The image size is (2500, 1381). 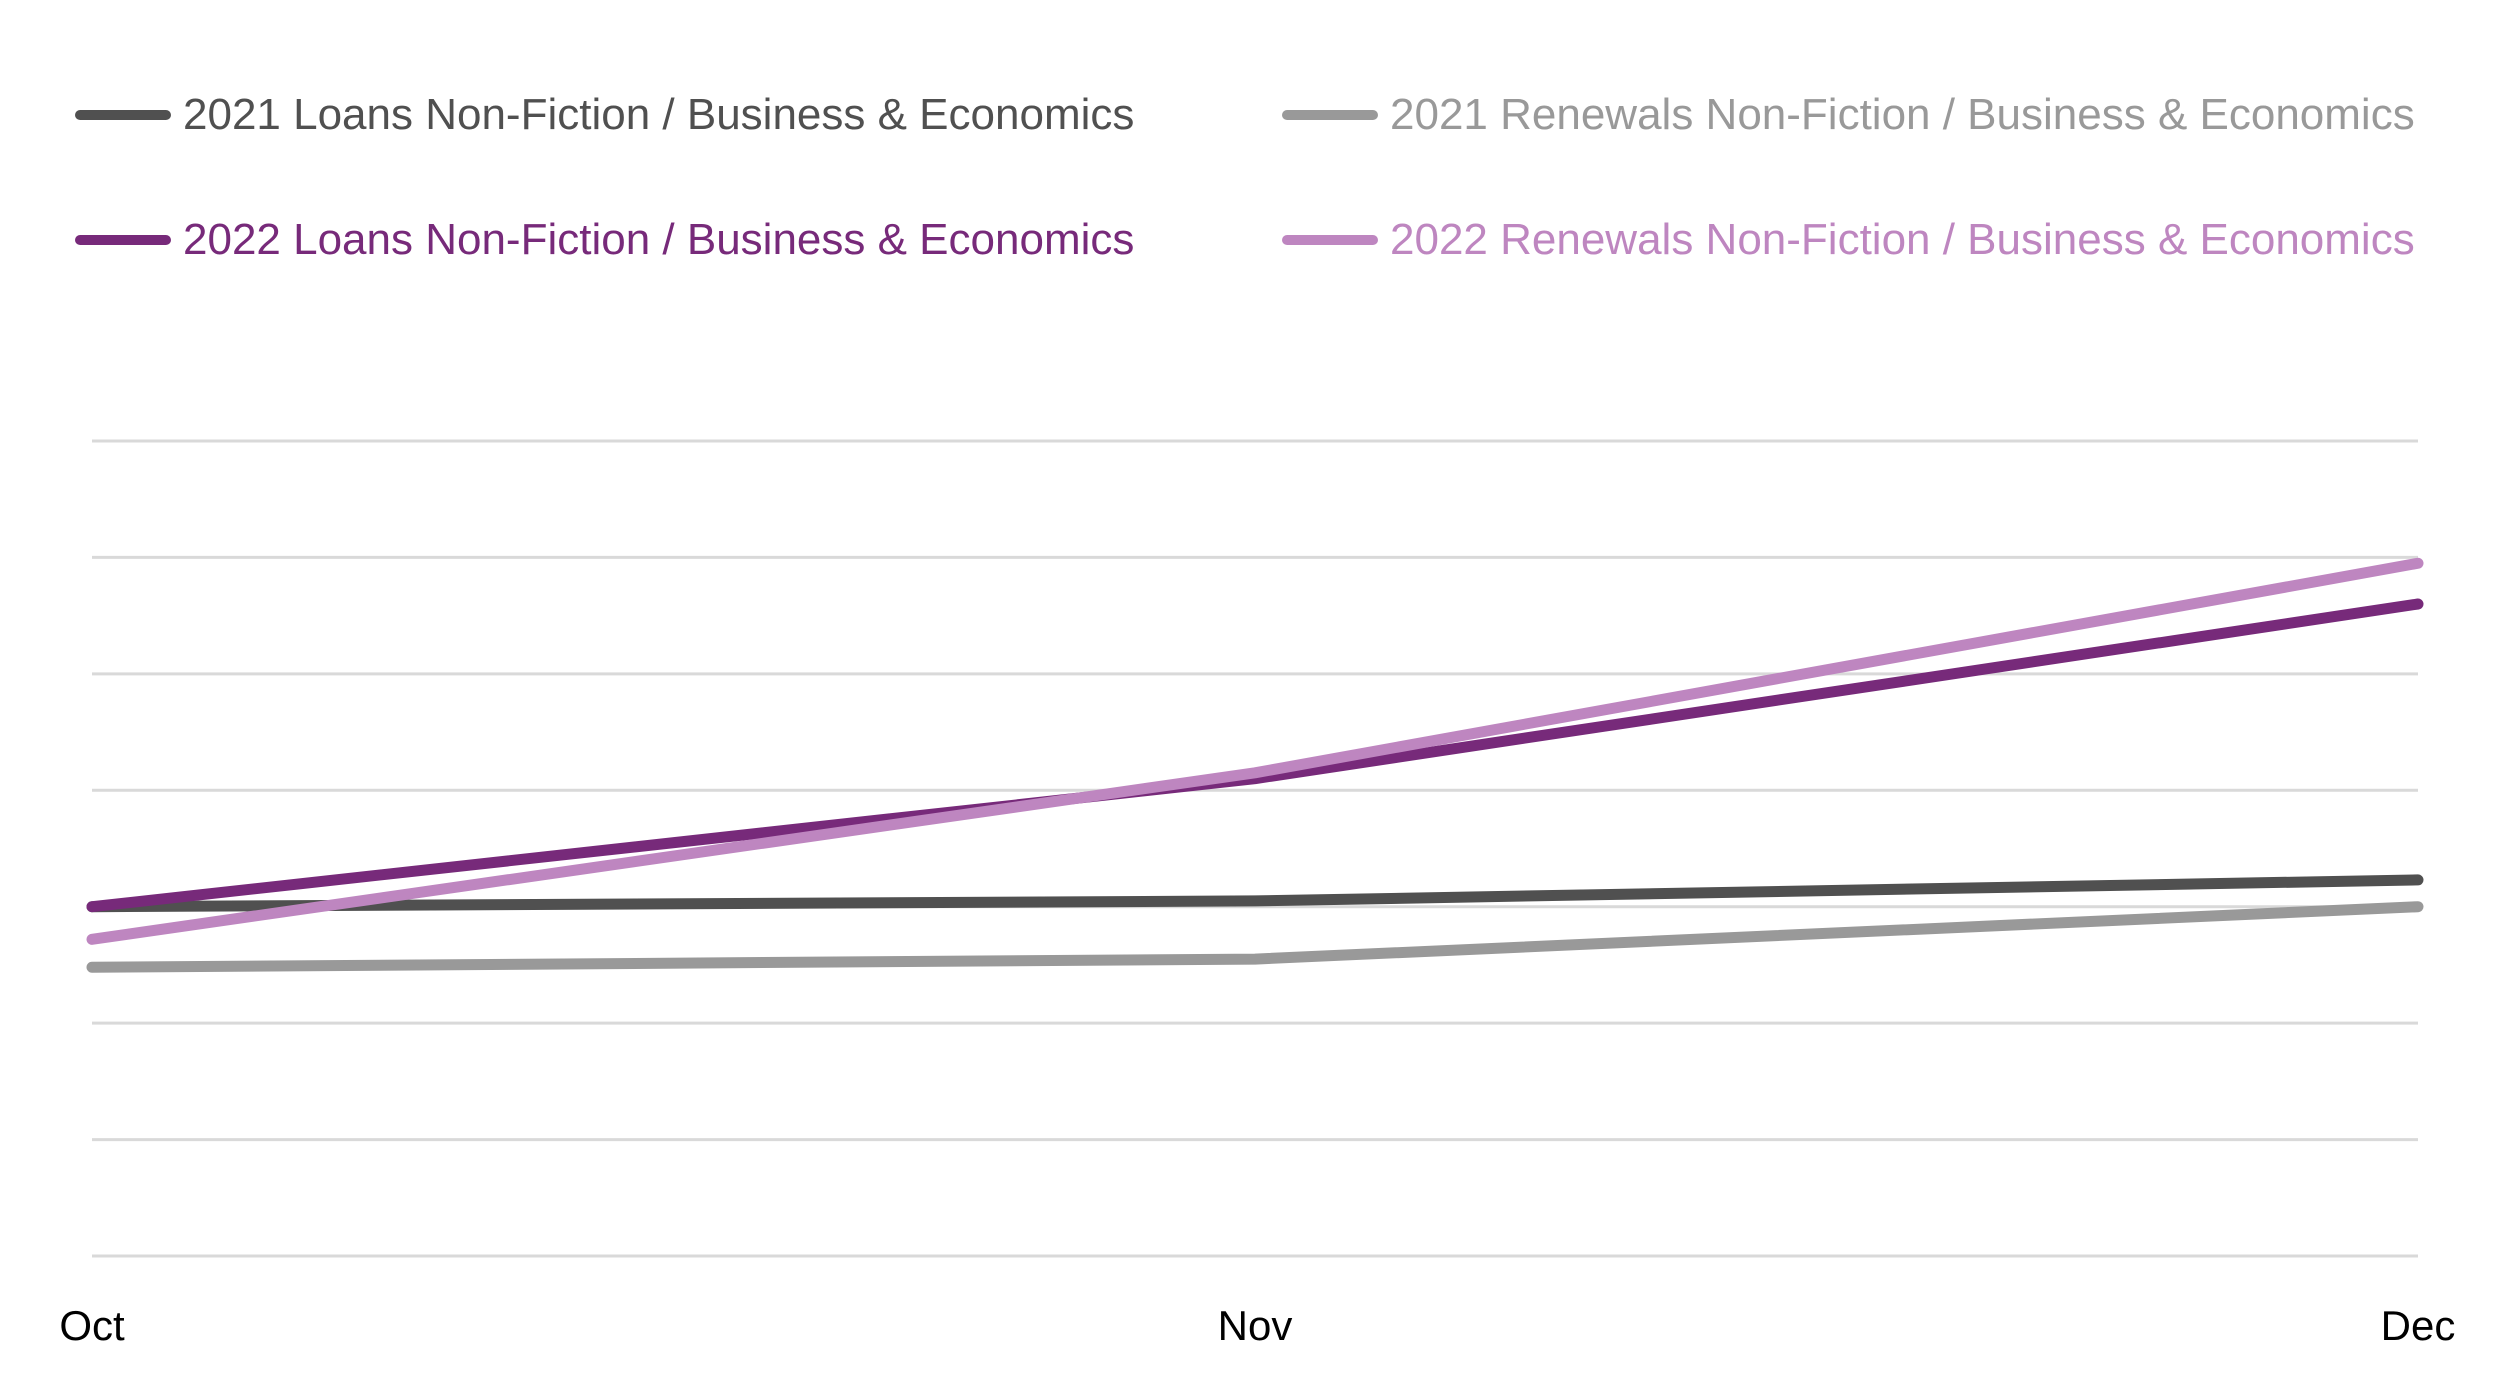 What do you see at coordinates (123, 240) in the screenshot?
I see `legend-swatch-2022-loans` at bounding box center [123, 240].